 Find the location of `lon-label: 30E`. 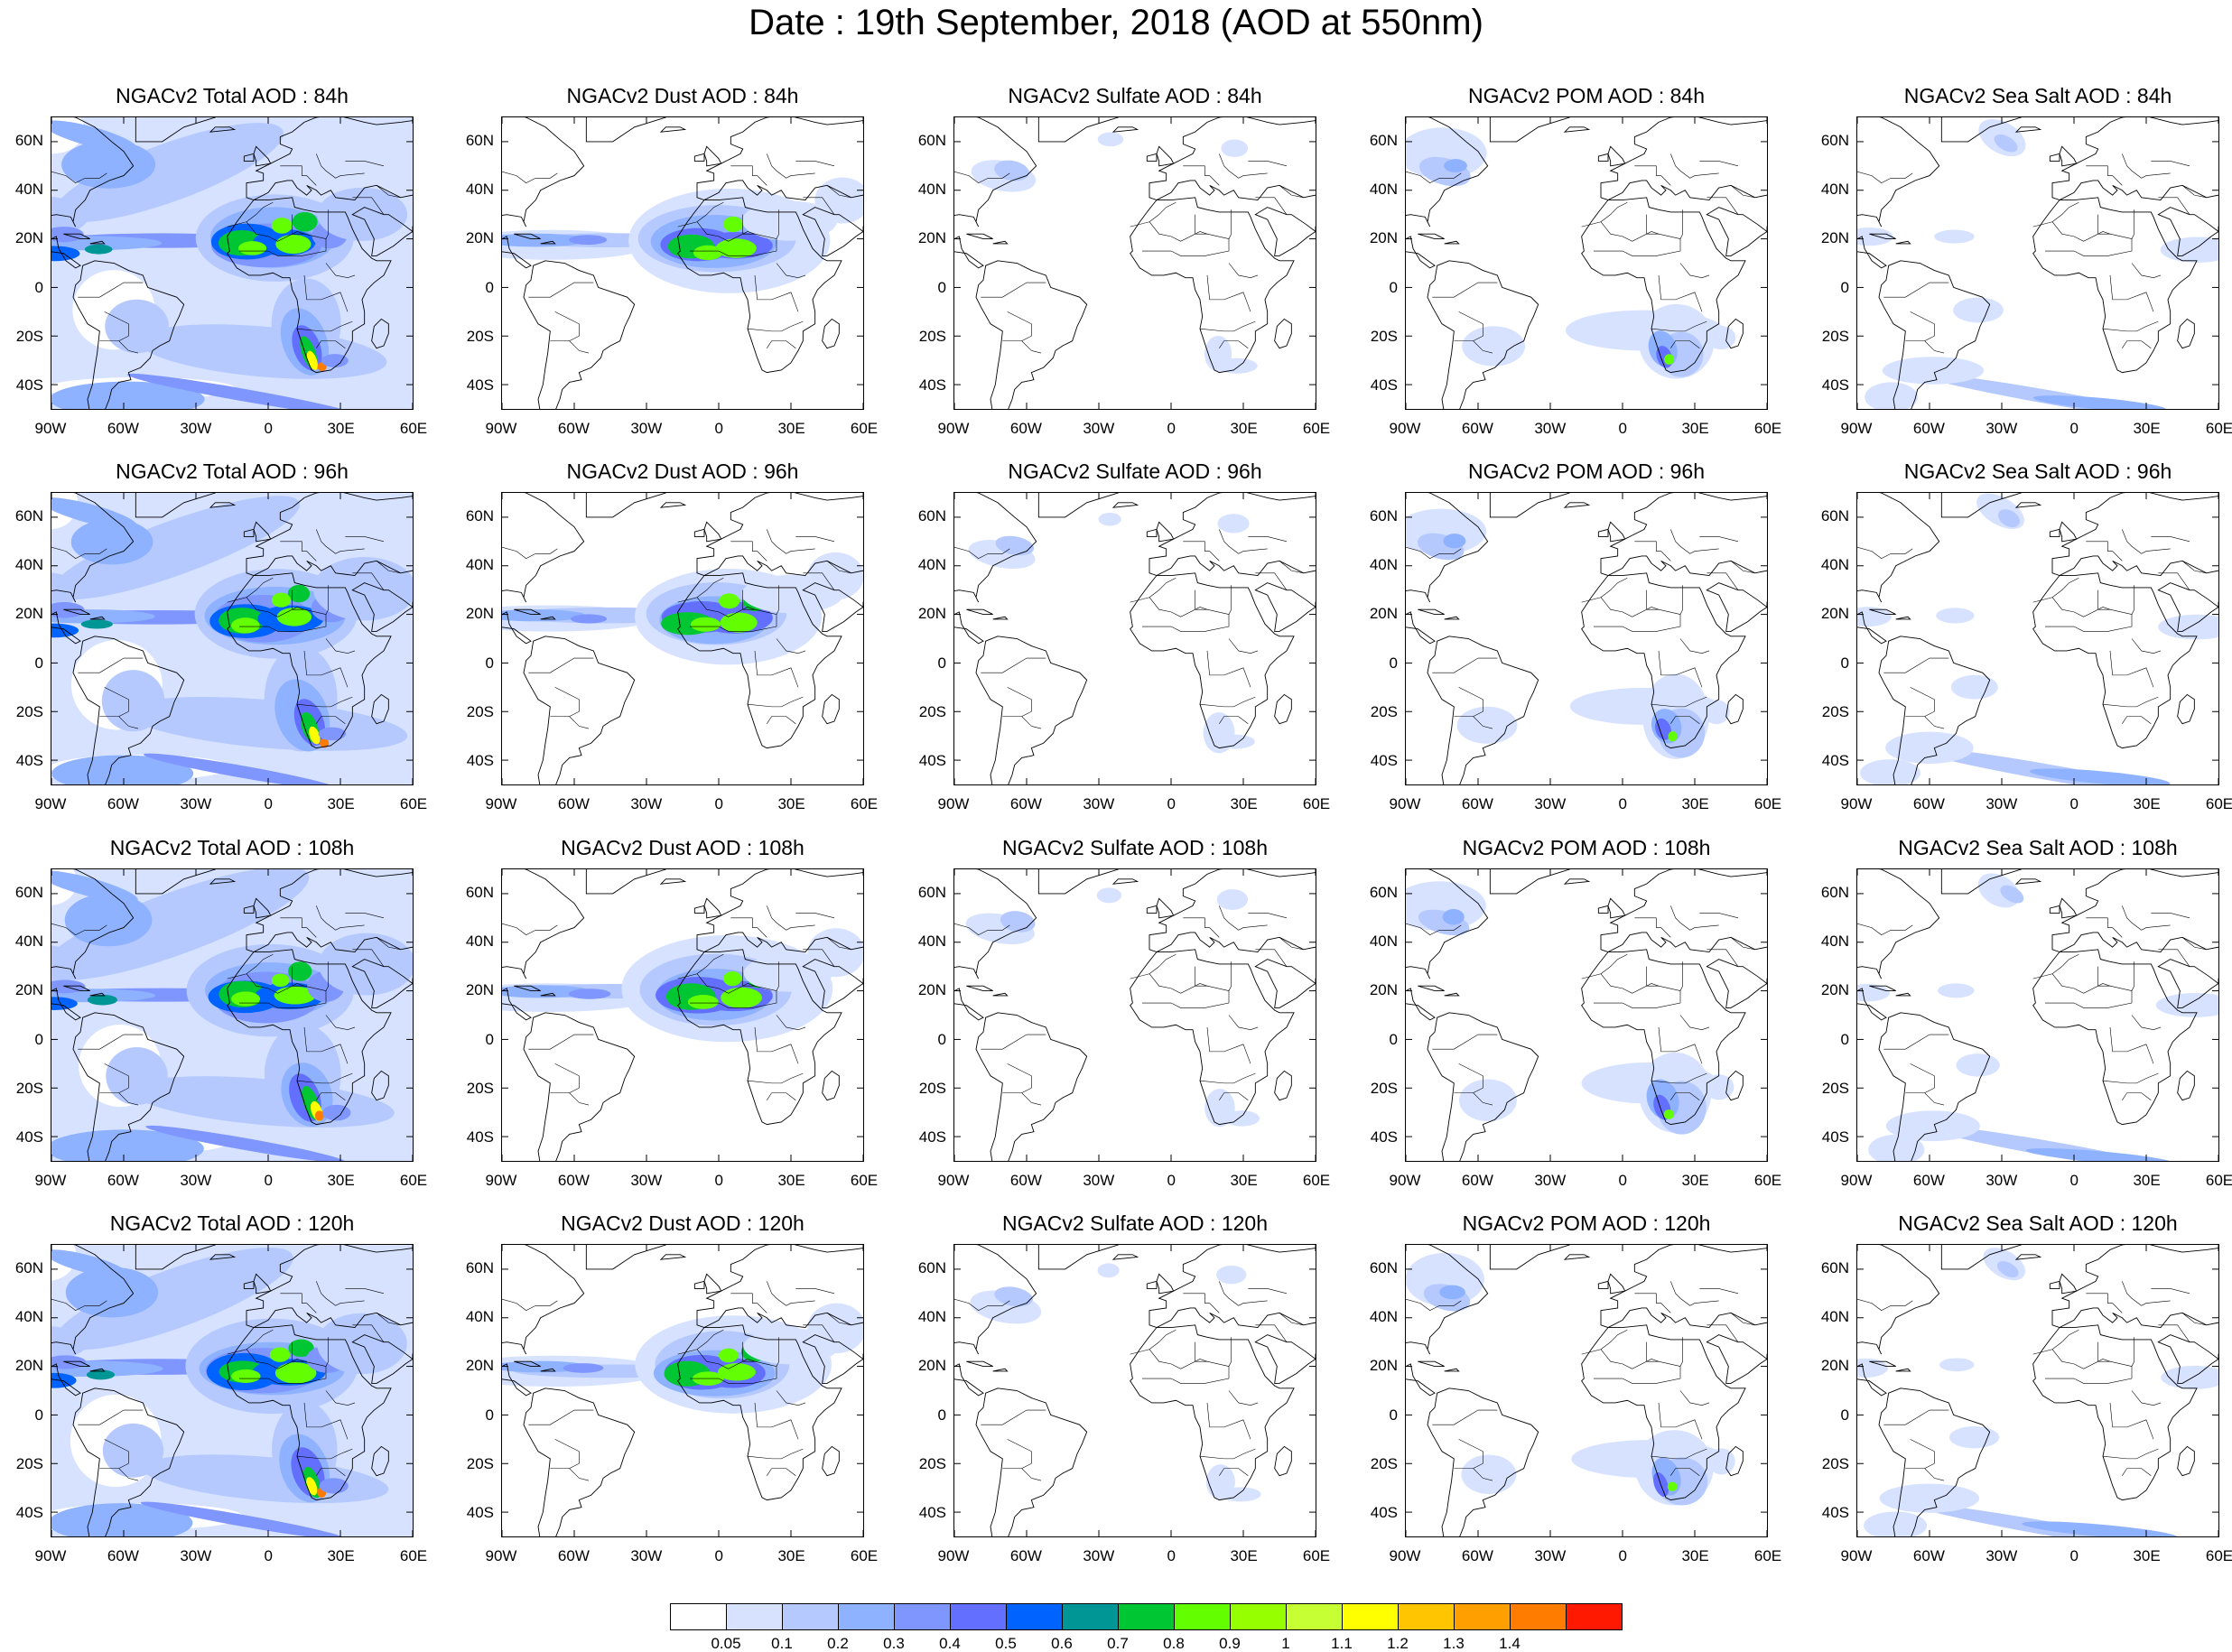

lon-label: 30E is located at coordinates (791, 428).